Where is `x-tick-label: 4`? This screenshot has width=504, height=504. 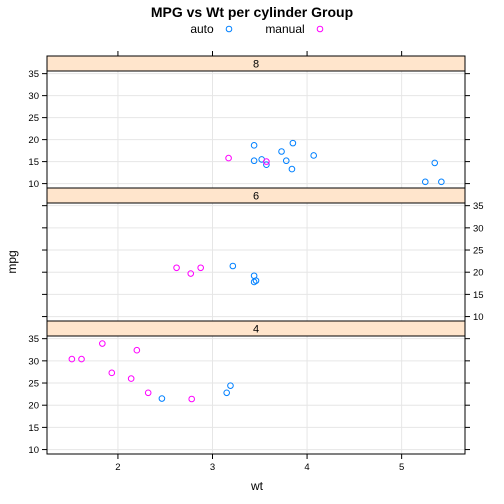
x-tick-label: 4 is located at coordinates (306, 467).